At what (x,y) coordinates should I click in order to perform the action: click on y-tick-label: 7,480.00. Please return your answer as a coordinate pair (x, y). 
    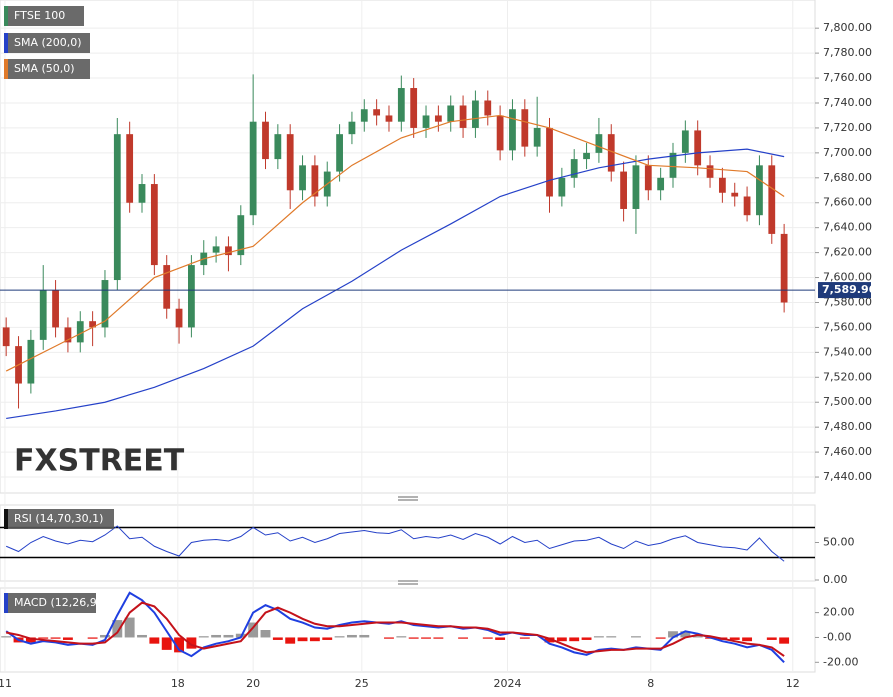
    Looking at the image, I should click on (847, 426).